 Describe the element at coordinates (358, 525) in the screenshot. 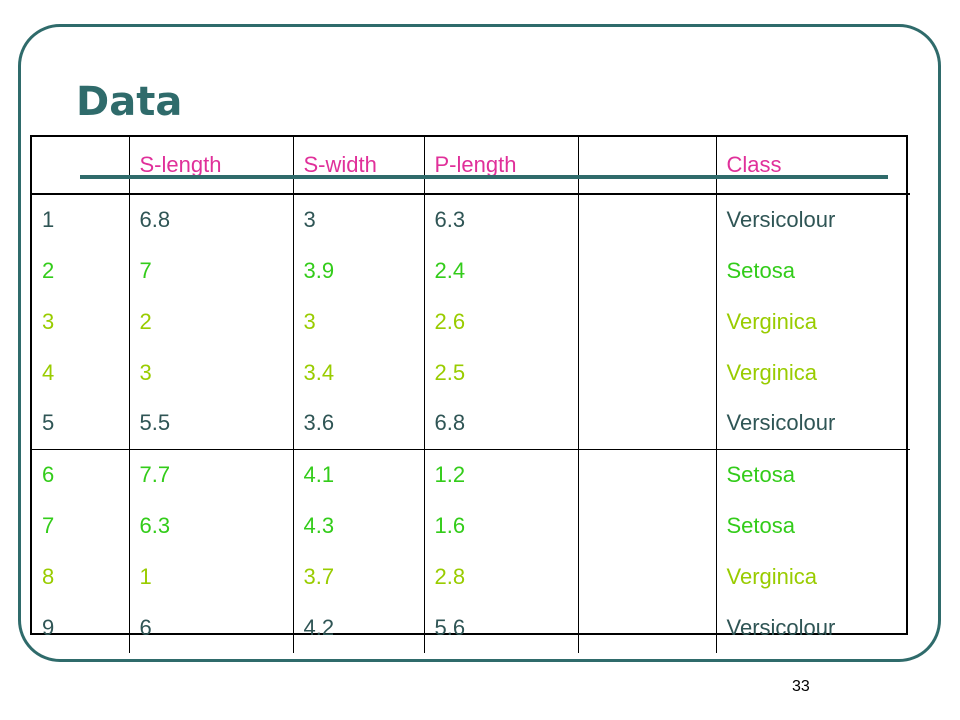

I see `table-cell: 4.3` at that location.